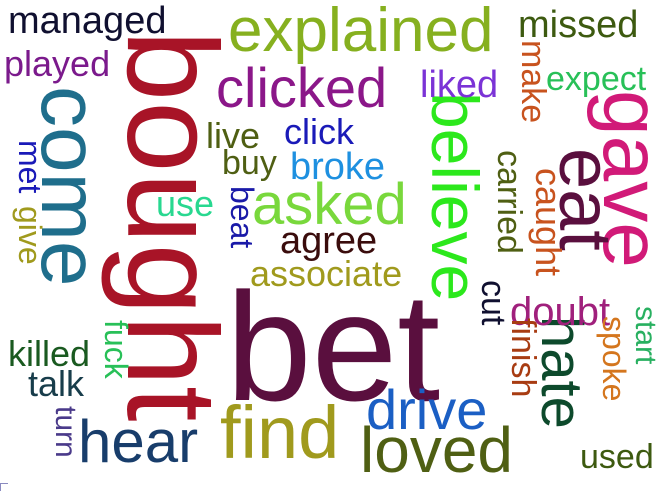  What do you see at coordinates (614, 359) in the screenshot?
I see `word-spoke: spoke` at bounding box center [614, 359].